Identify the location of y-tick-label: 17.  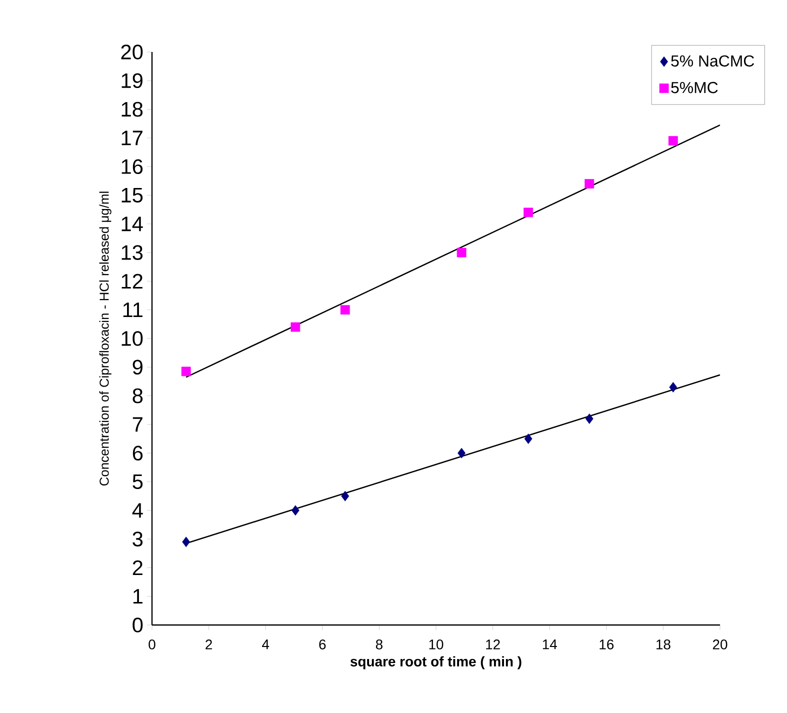
(132, 138).